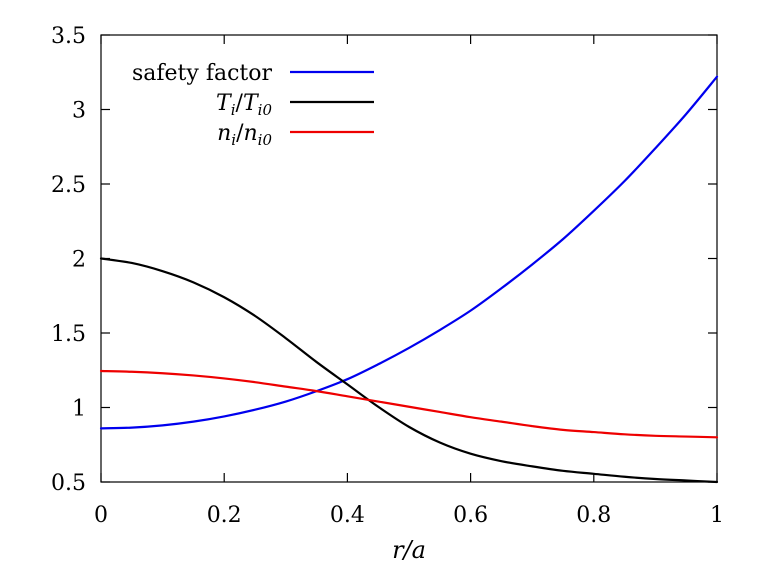 The image size is (776, 581). Describe the element at coordinates (101, 515) in the screenshot. I see `x-tick-label: 0` at that location.